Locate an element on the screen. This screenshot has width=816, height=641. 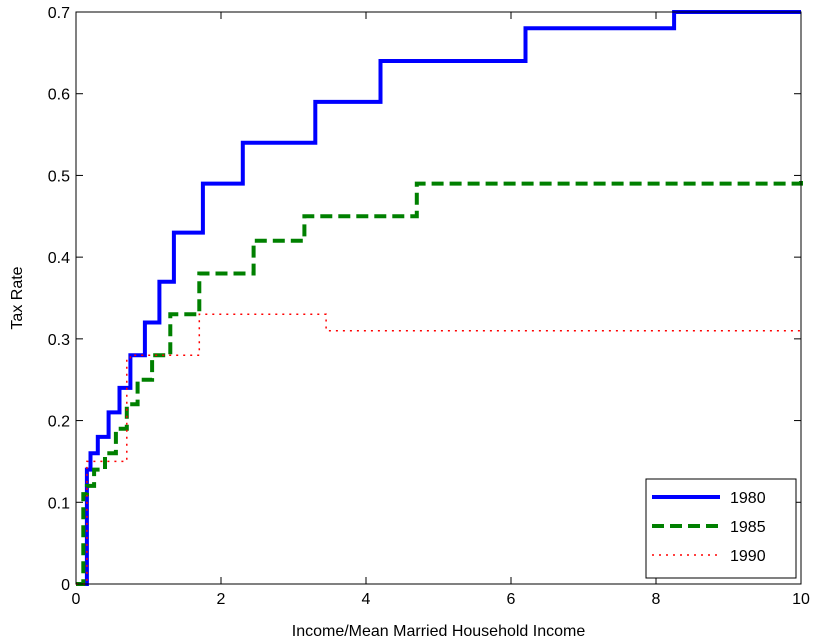
legend-label-1990: 1990 is located at coordinates (748, 556).